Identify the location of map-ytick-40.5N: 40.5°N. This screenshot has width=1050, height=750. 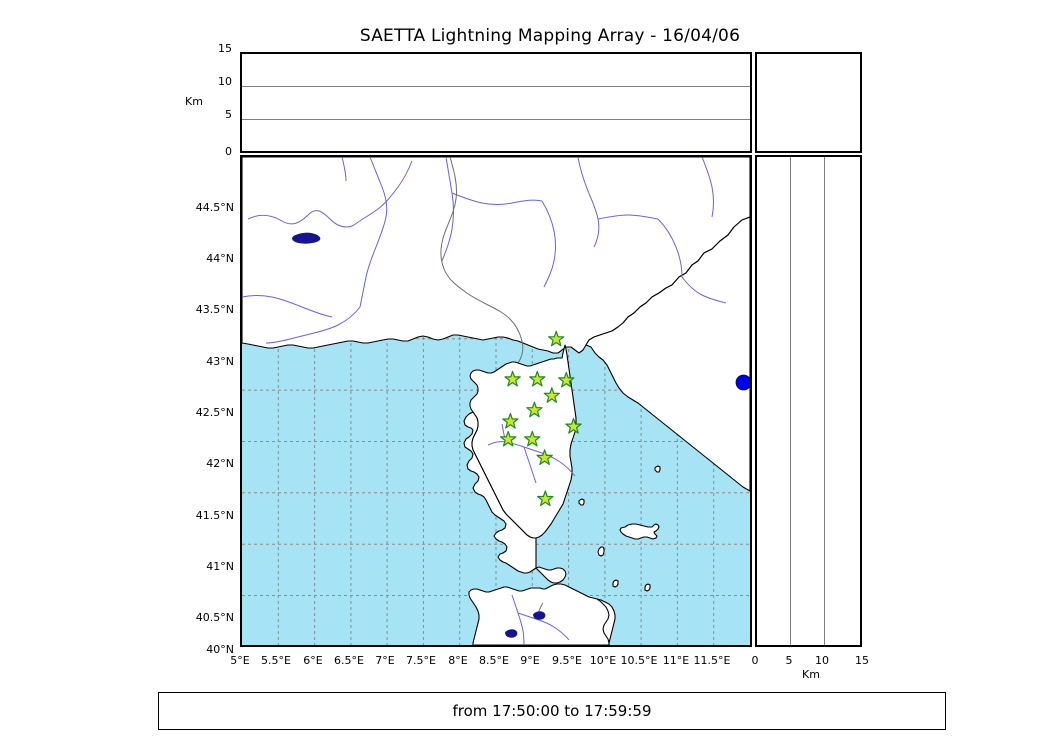
(214, 617).